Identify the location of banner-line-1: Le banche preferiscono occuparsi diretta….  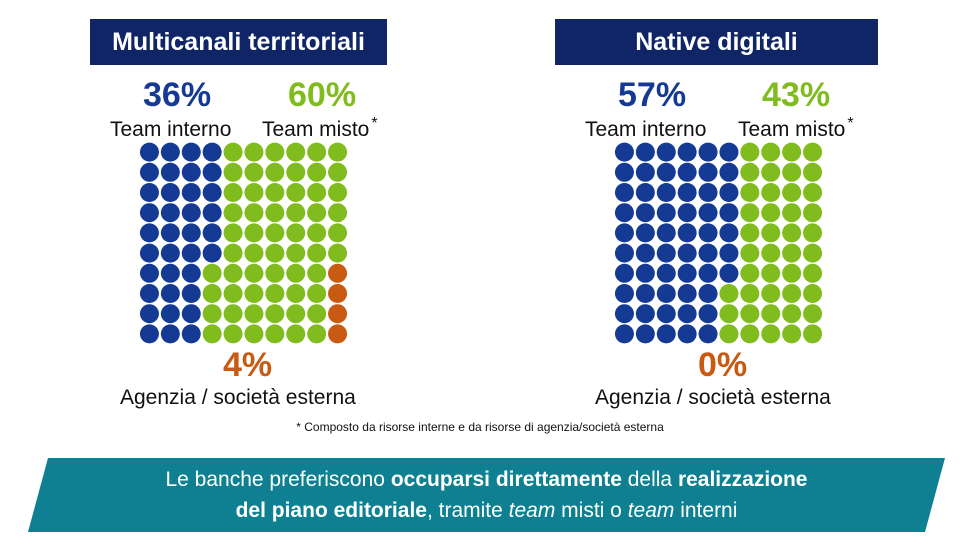
(486, 479).